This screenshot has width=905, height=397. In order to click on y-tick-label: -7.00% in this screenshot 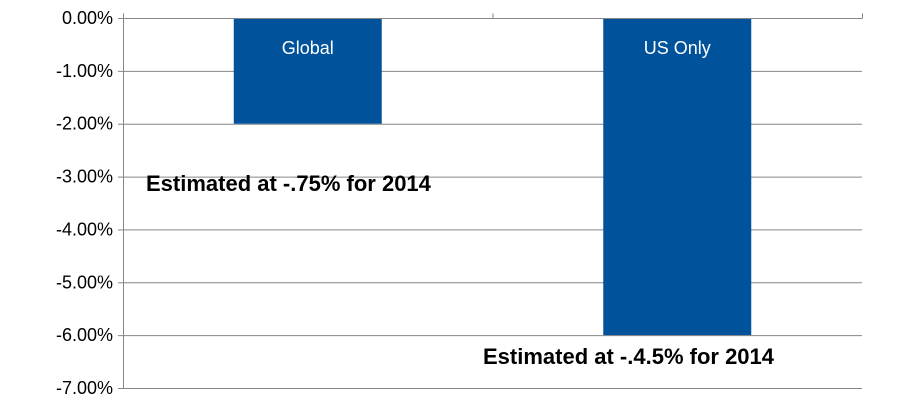, I will do `click(84, 387)`.